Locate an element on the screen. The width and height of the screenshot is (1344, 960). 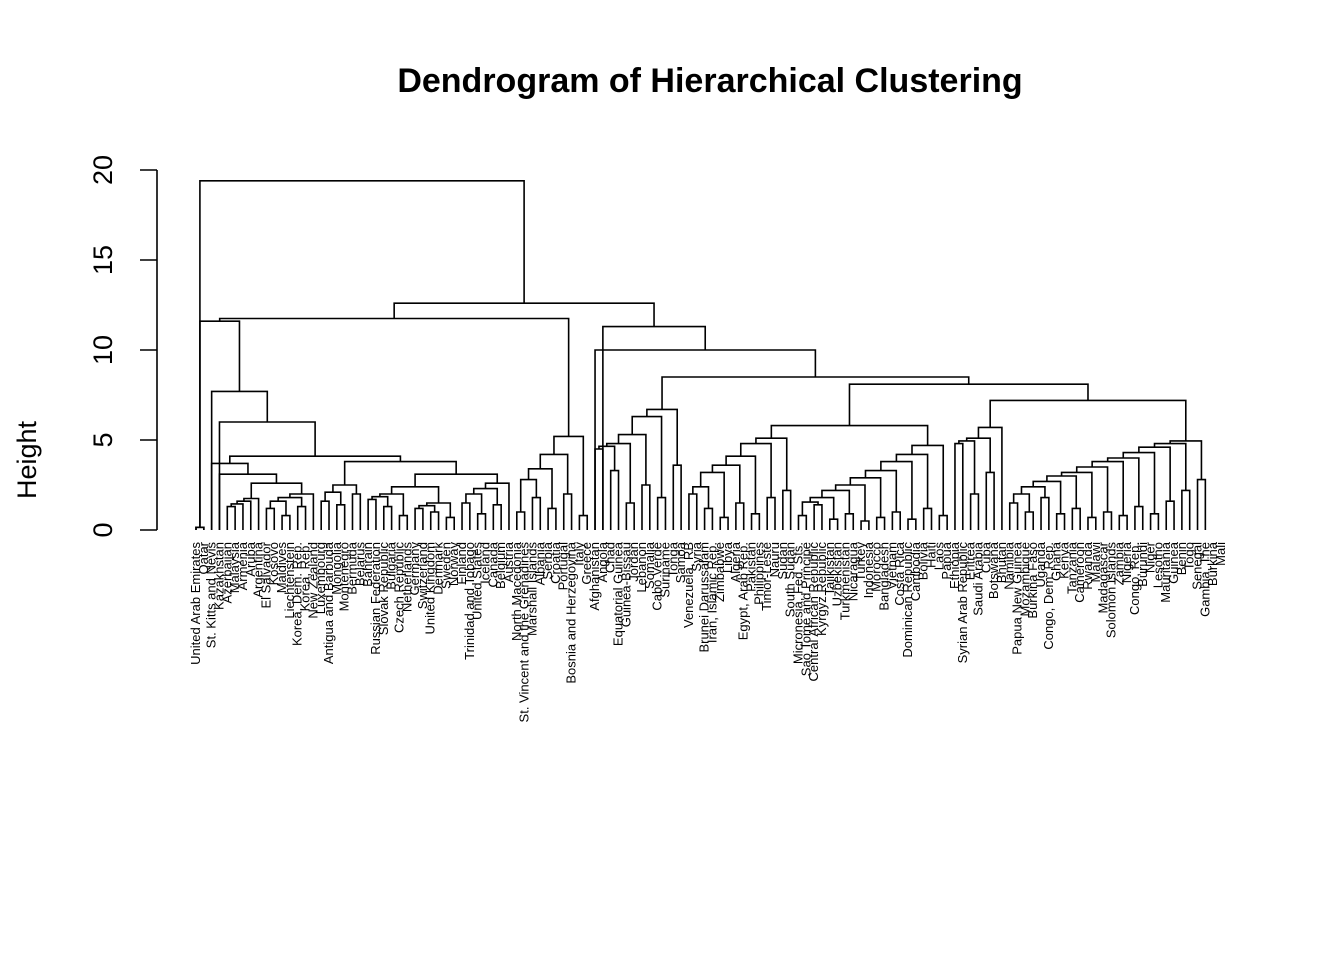
leaf-label: Ghana is located at coordinates (1056, 561).